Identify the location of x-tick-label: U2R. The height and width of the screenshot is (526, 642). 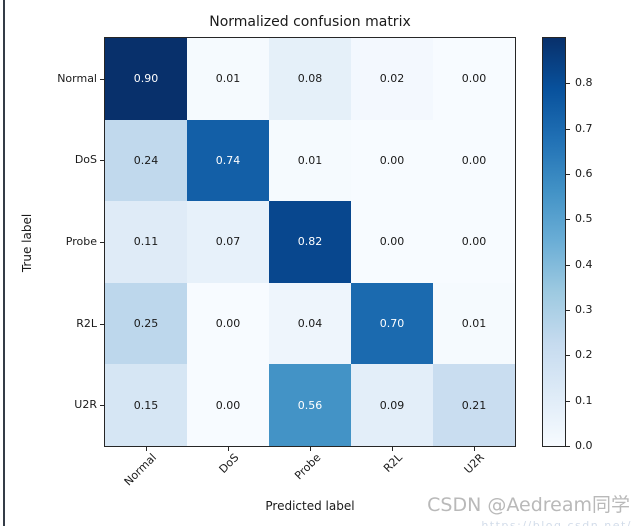
(474, 464).